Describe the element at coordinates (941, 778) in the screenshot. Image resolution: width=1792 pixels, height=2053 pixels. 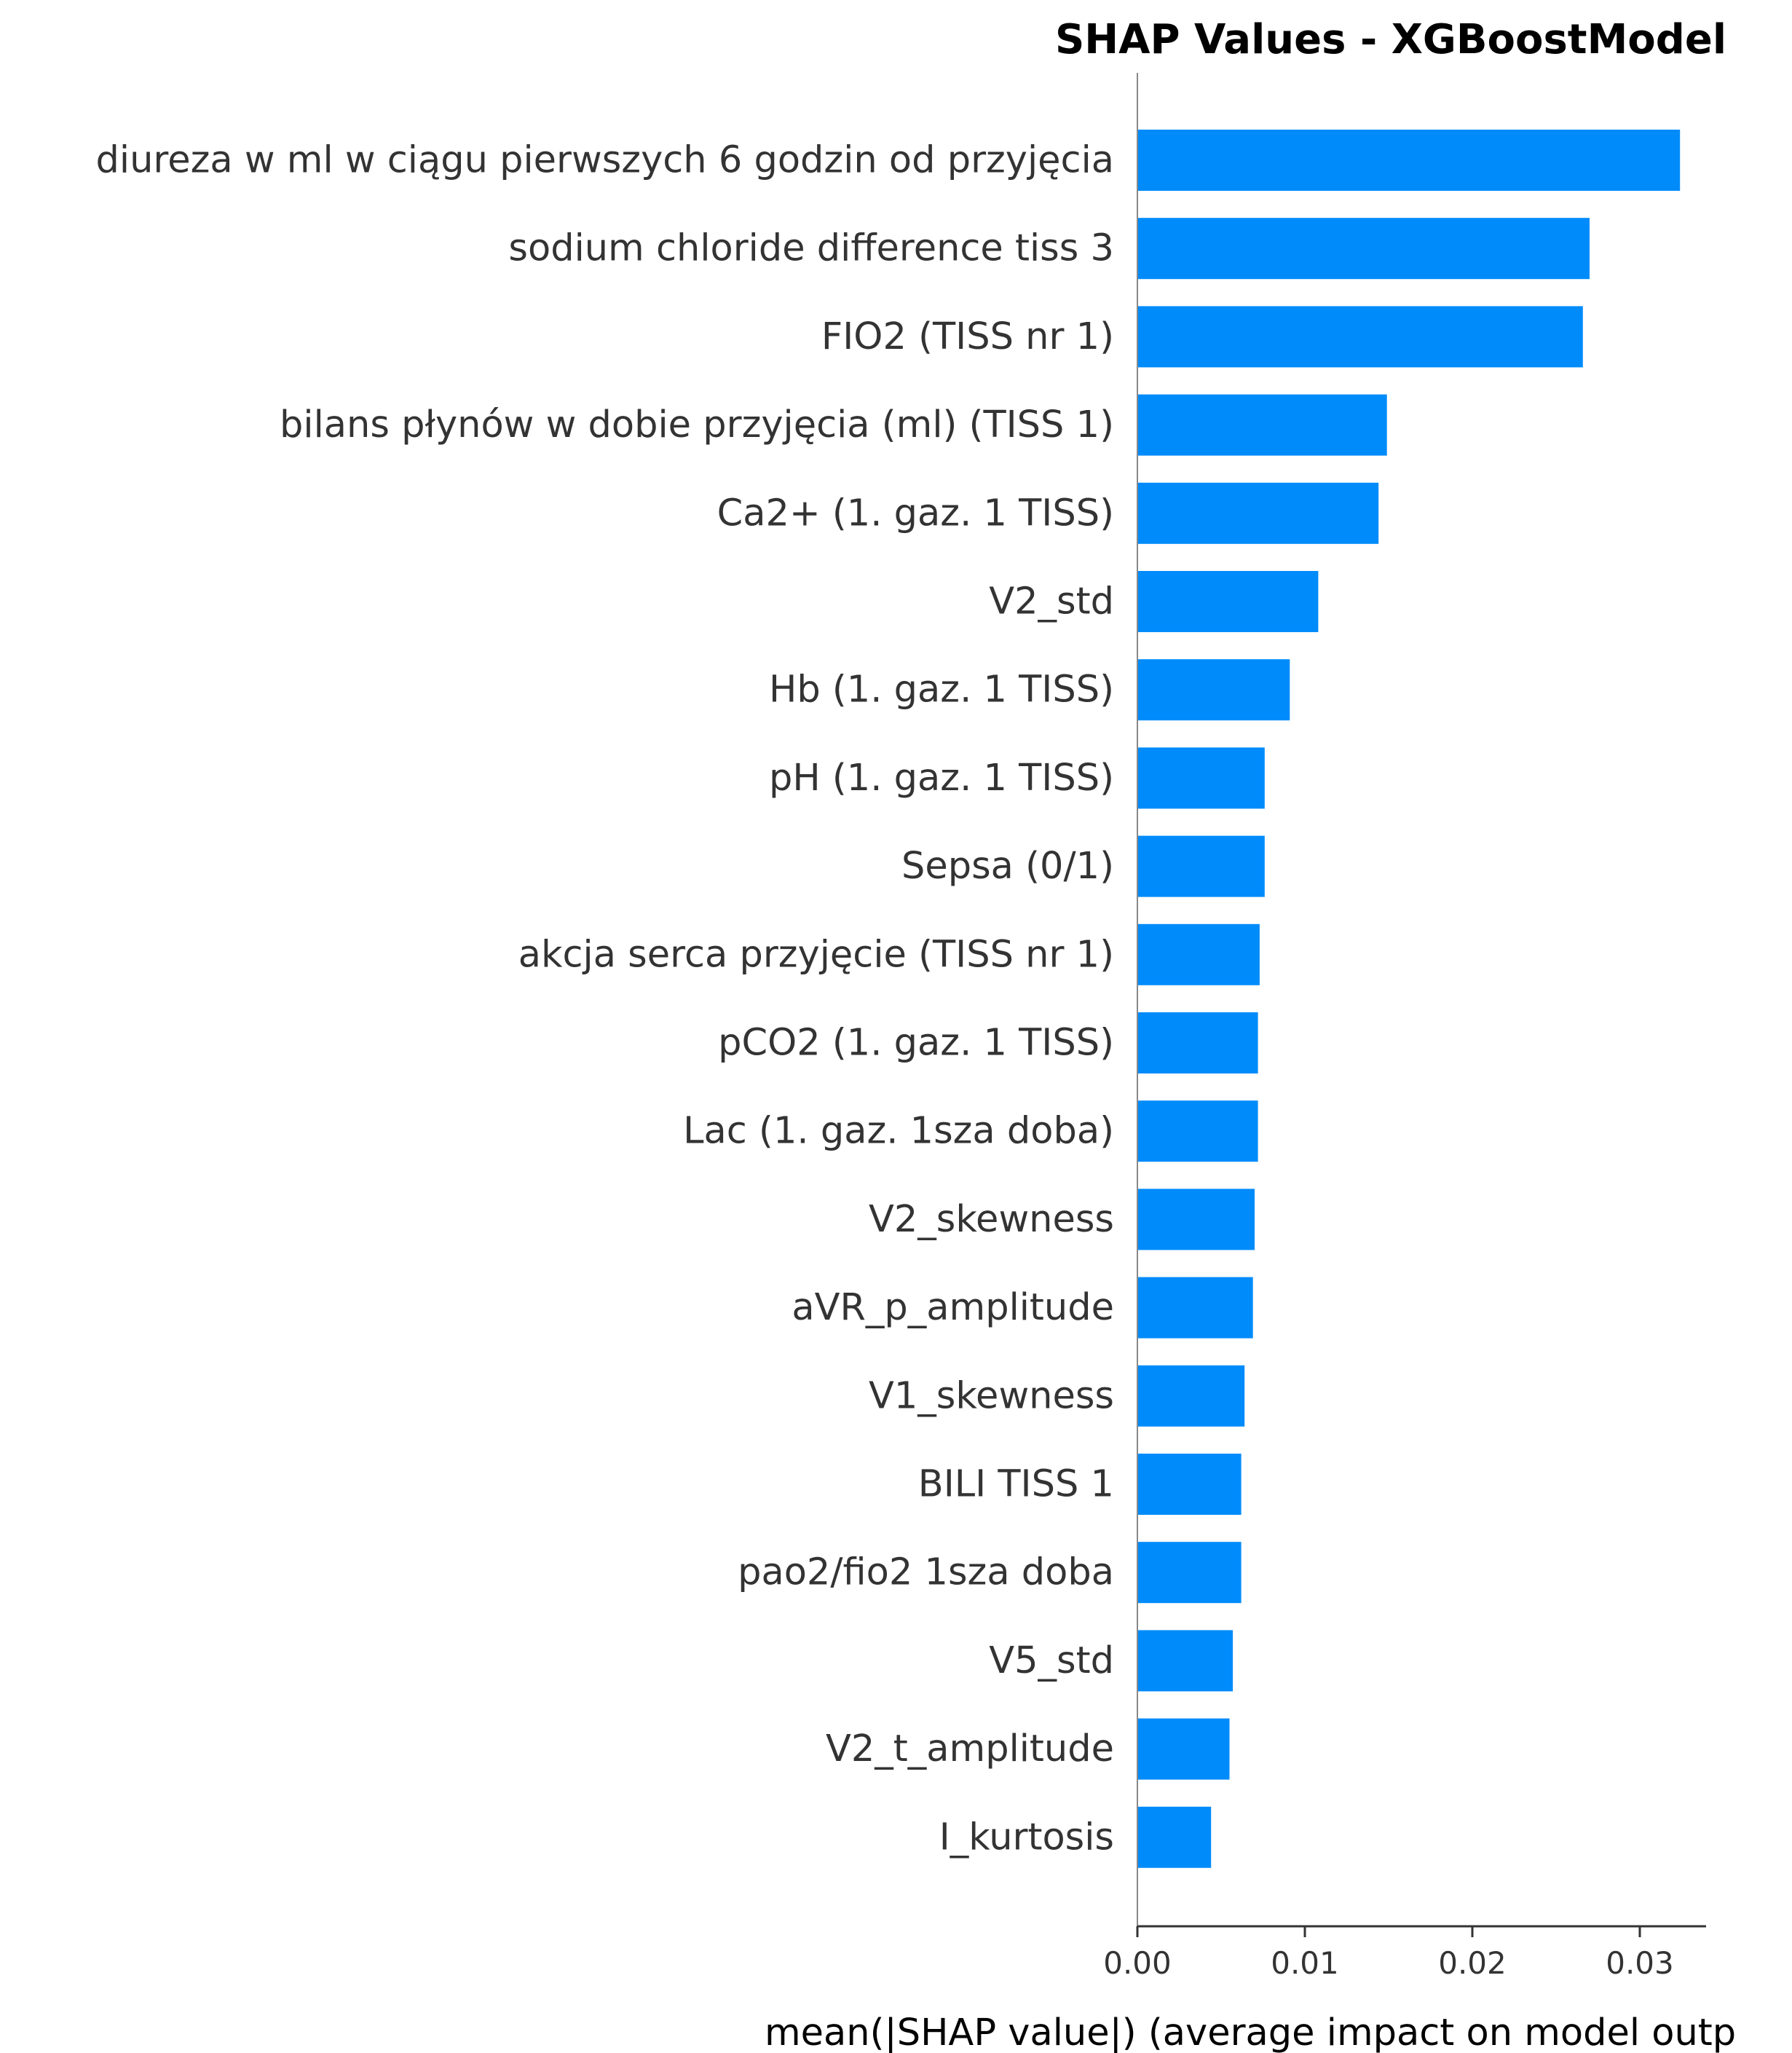
I see `feature-label-ph-1-gaz-1-tiss: pH (1. gaz. 1 TISS)` at that location.